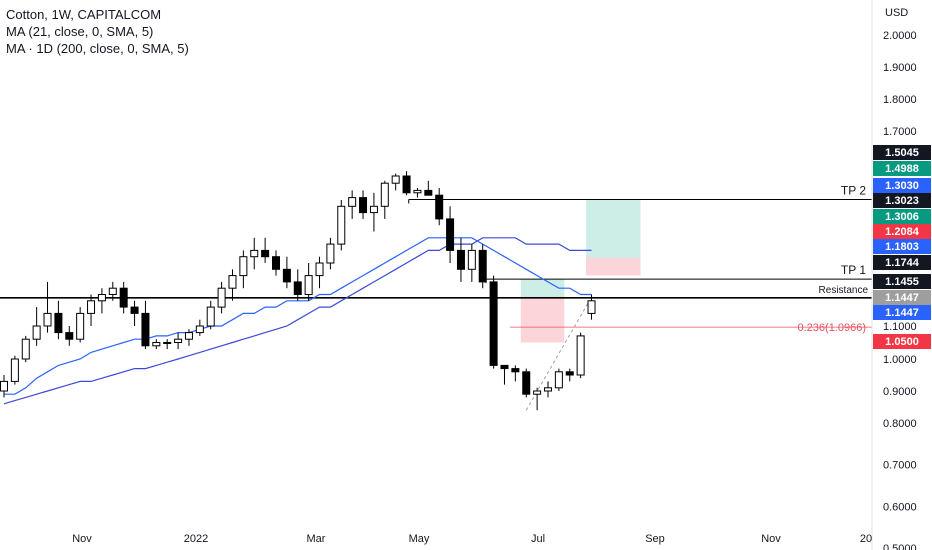 The width and height of the screenshot is (932, 550). What do you see at coordinates (900, 507) in the screenshot?
I see `price-axis-tick: 0.6000` at bounding box center [900, 507].